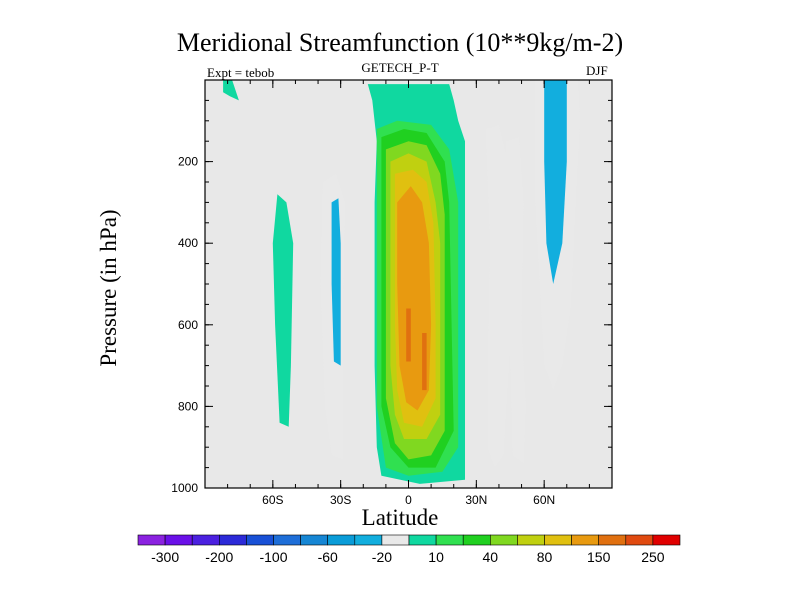 The width and height of the screenshot is (800, 600). Describe the element at coordinates (382, 557) in the screenshot. I see `colorbar-label: -20` at that location.